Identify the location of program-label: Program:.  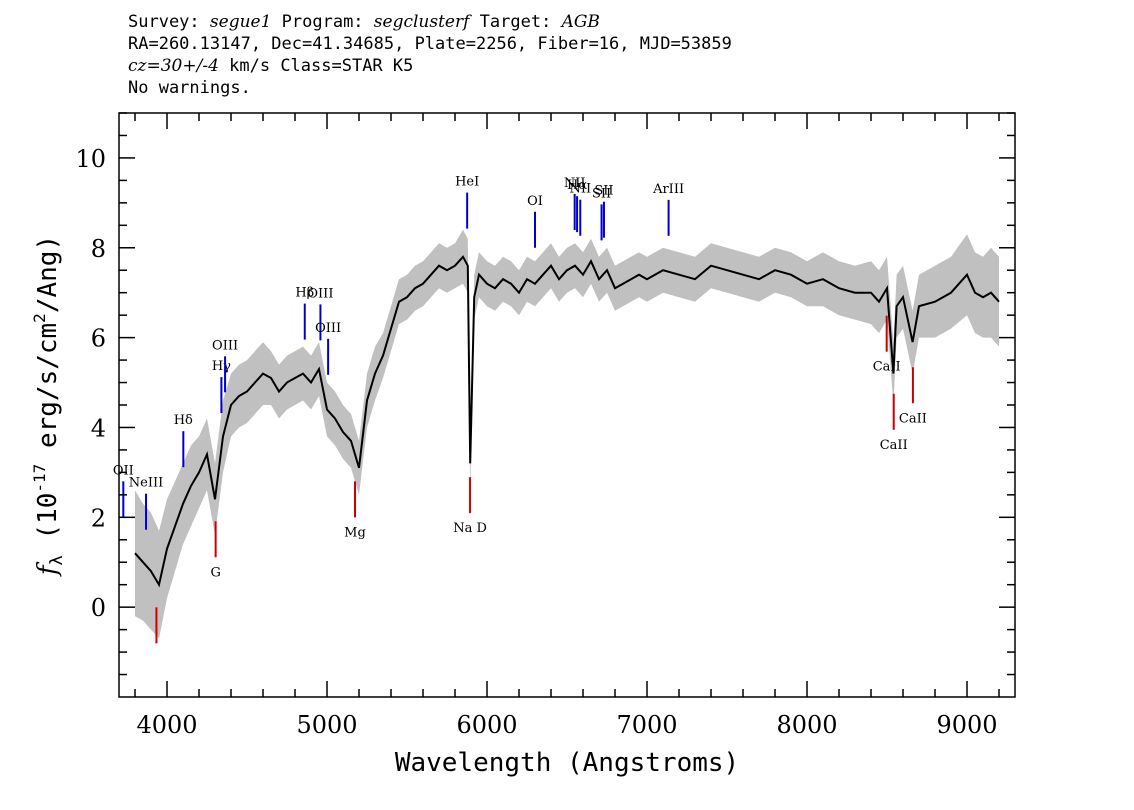
(322, 22).